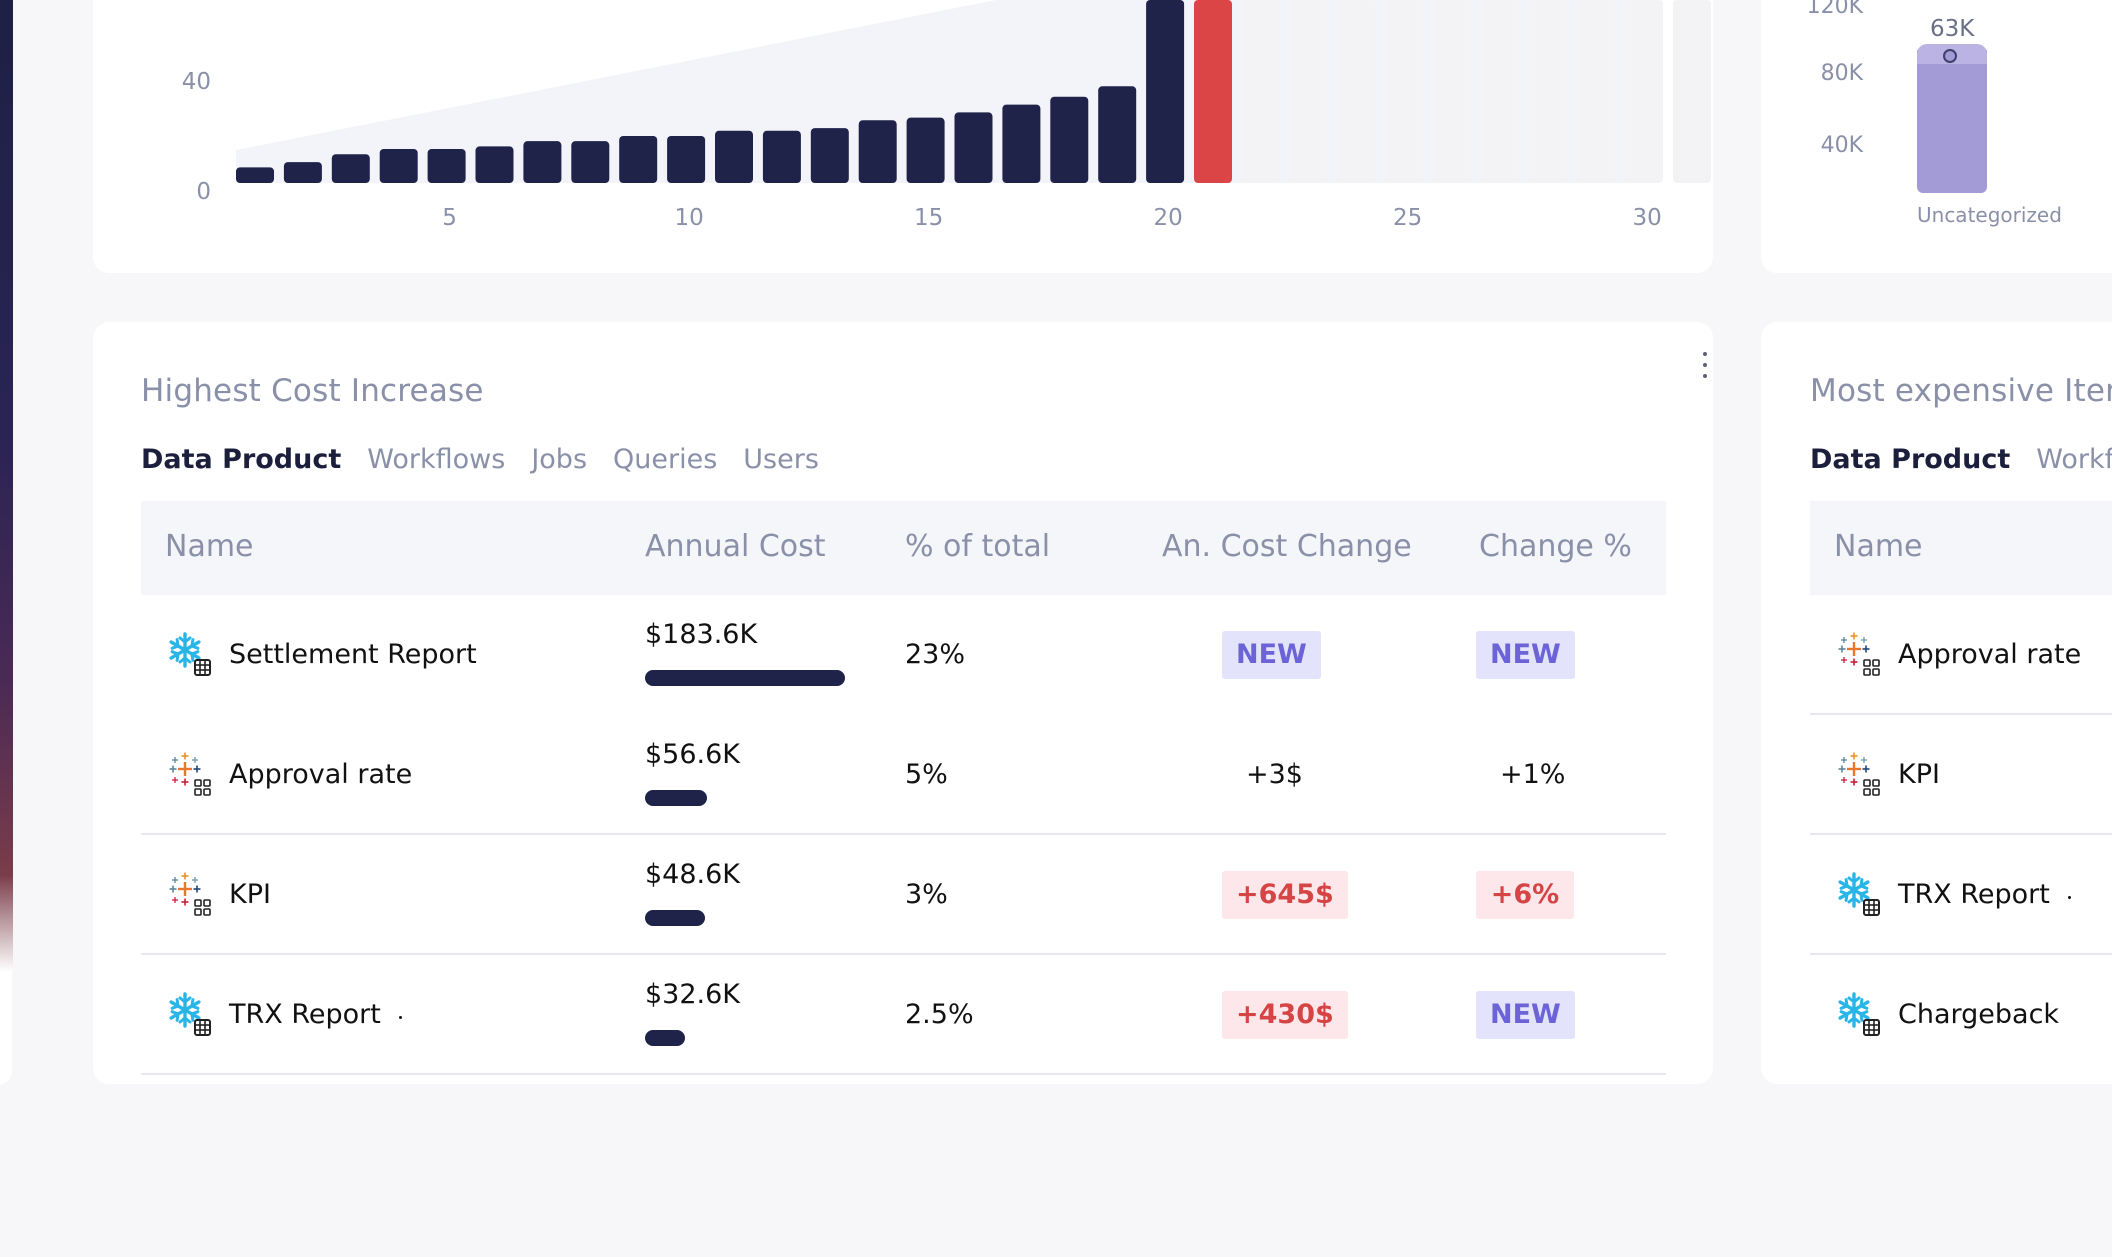  Describe the element at coordinates (1989, 215) in the screenshot. I see `category-x-label: Uncategorized` at that location.